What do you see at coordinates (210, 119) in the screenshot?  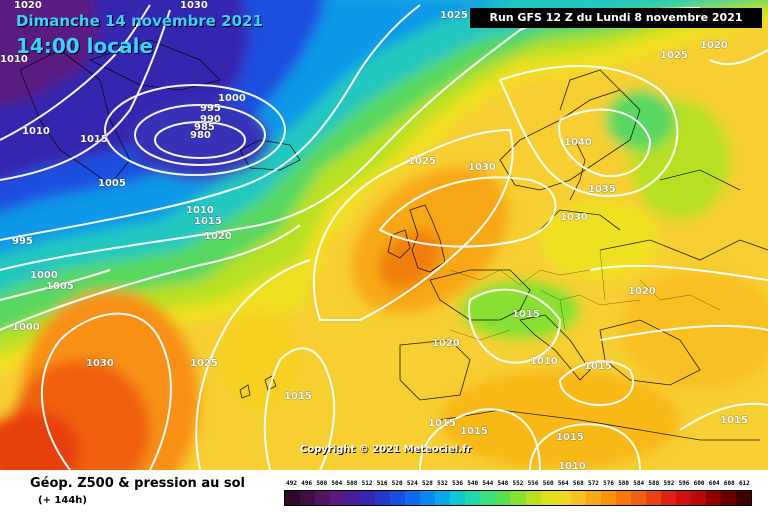 I see `isobar-label: 990` at bounding box center [210, 119].